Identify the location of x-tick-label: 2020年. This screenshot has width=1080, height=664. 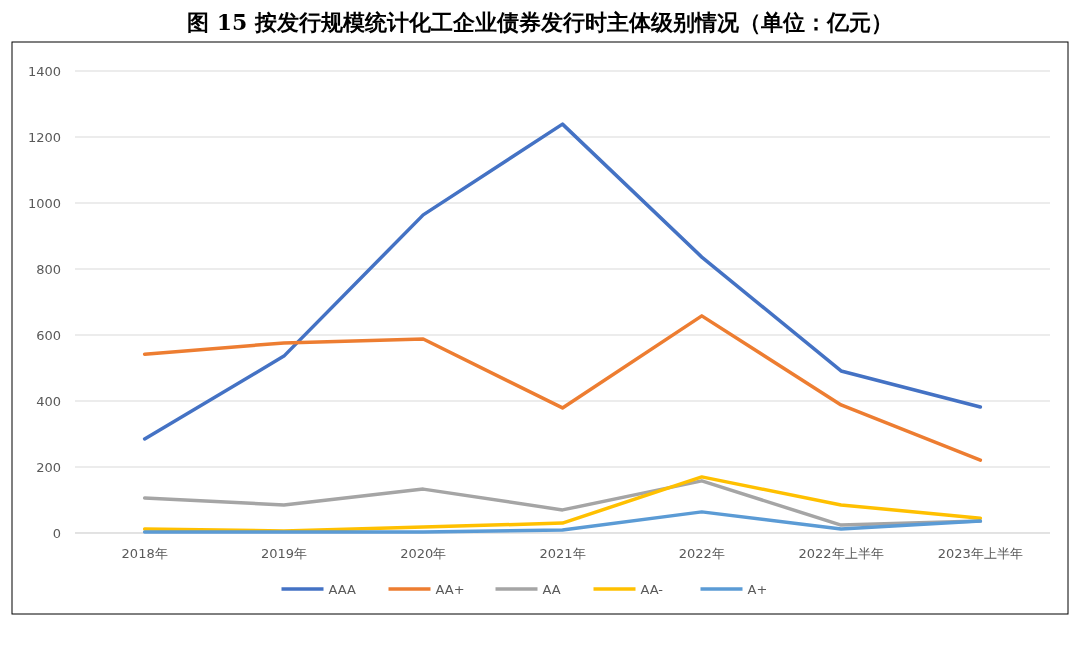
(423, 553).